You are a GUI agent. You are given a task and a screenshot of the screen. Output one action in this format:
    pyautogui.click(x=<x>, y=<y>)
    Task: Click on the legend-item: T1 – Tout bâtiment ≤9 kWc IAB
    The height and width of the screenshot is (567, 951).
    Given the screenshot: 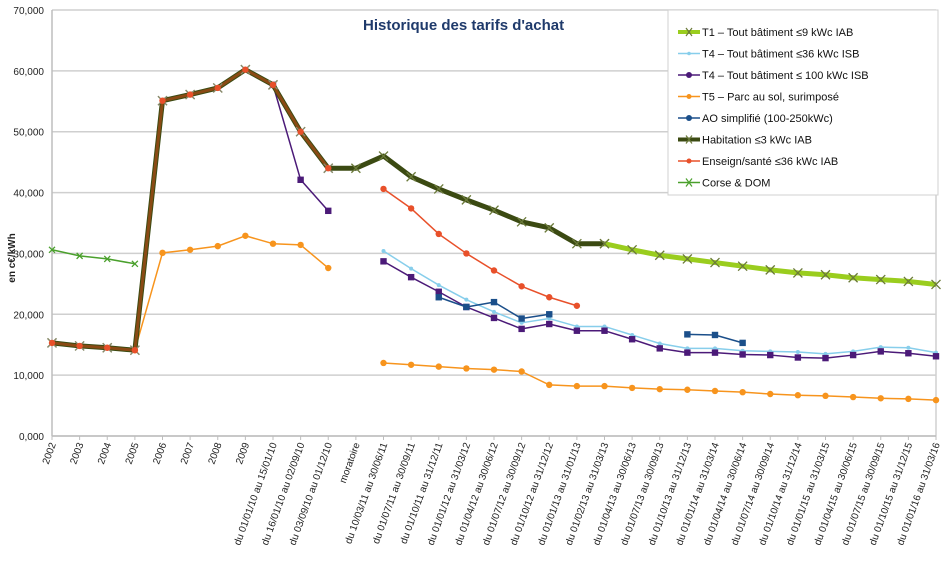 What is the action you would take?
    pyautogui.click(x=765, y=33)
    